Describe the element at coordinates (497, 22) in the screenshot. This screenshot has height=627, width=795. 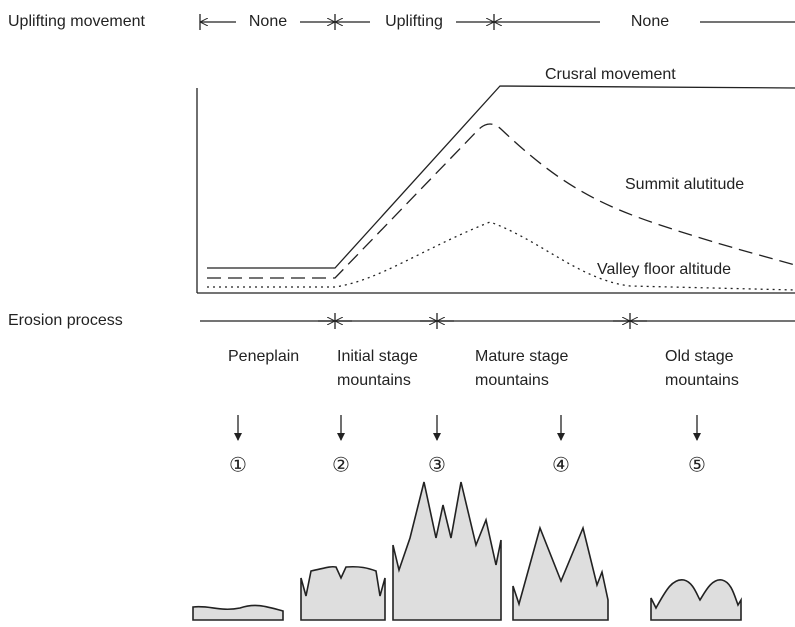
I see `uplift-bar` at that location.